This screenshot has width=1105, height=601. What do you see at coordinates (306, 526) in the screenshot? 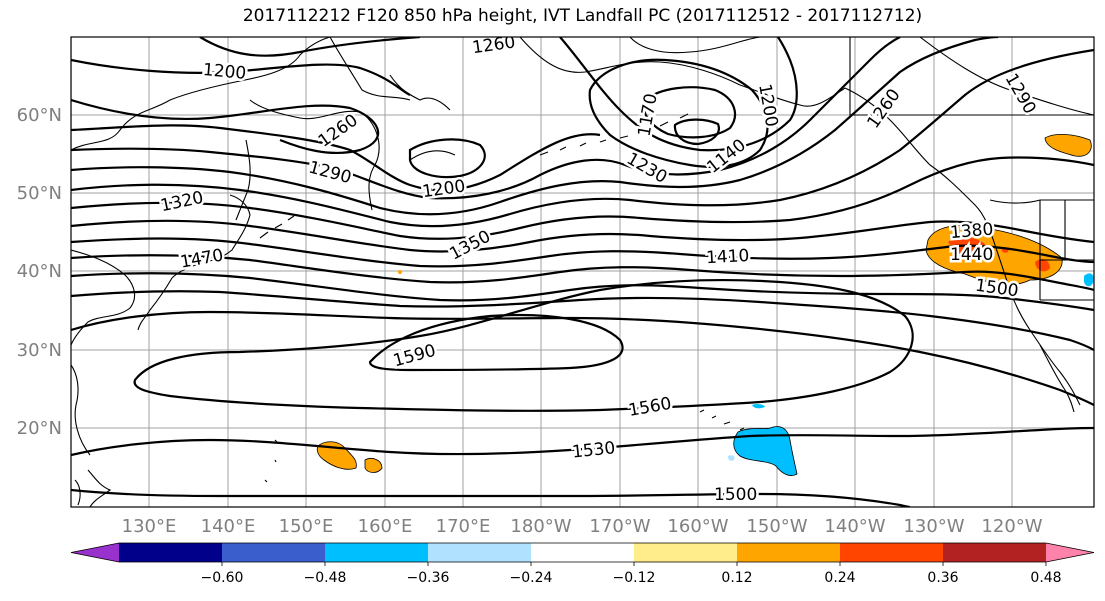
I see `lon-label: 150°E` at bounding box center [306, 526].